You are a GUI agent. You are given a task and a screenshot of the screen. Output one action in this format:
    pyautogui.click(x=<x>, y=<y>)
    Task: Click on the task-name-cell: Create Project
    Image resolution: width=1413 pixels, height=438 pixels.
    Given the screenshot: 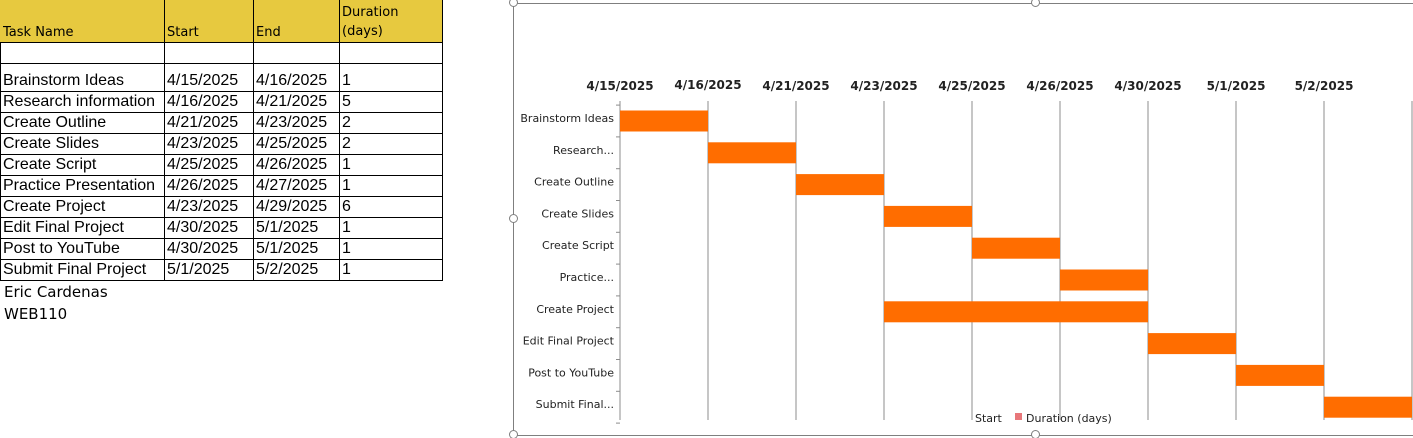 What is the action you would take?
    pyautogui.click(x=54, y=206)
    